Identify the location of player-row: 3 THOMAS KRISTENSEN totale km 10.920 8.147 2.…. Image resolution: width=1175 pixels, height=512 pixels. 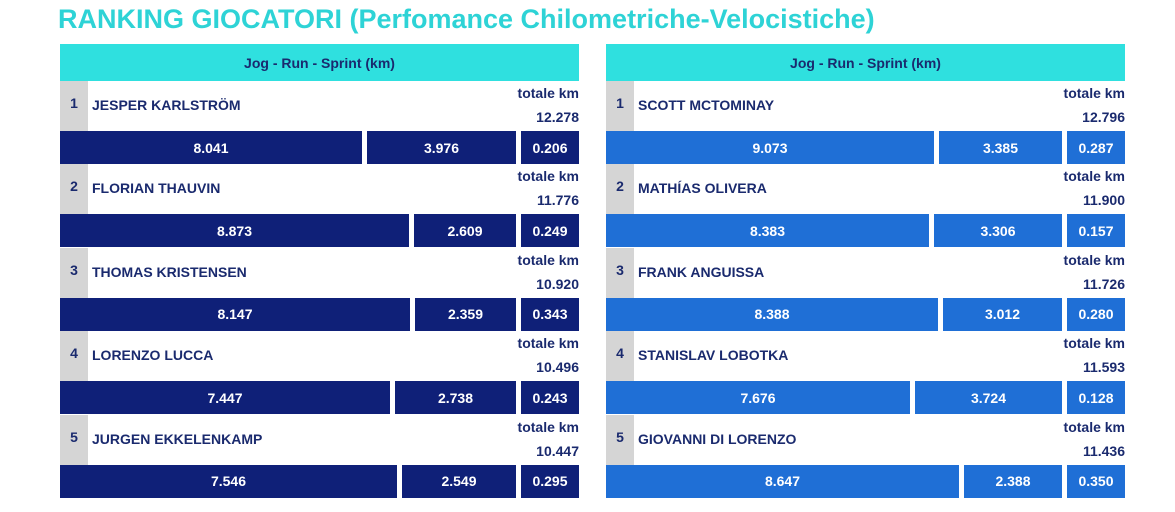
(319, 289).